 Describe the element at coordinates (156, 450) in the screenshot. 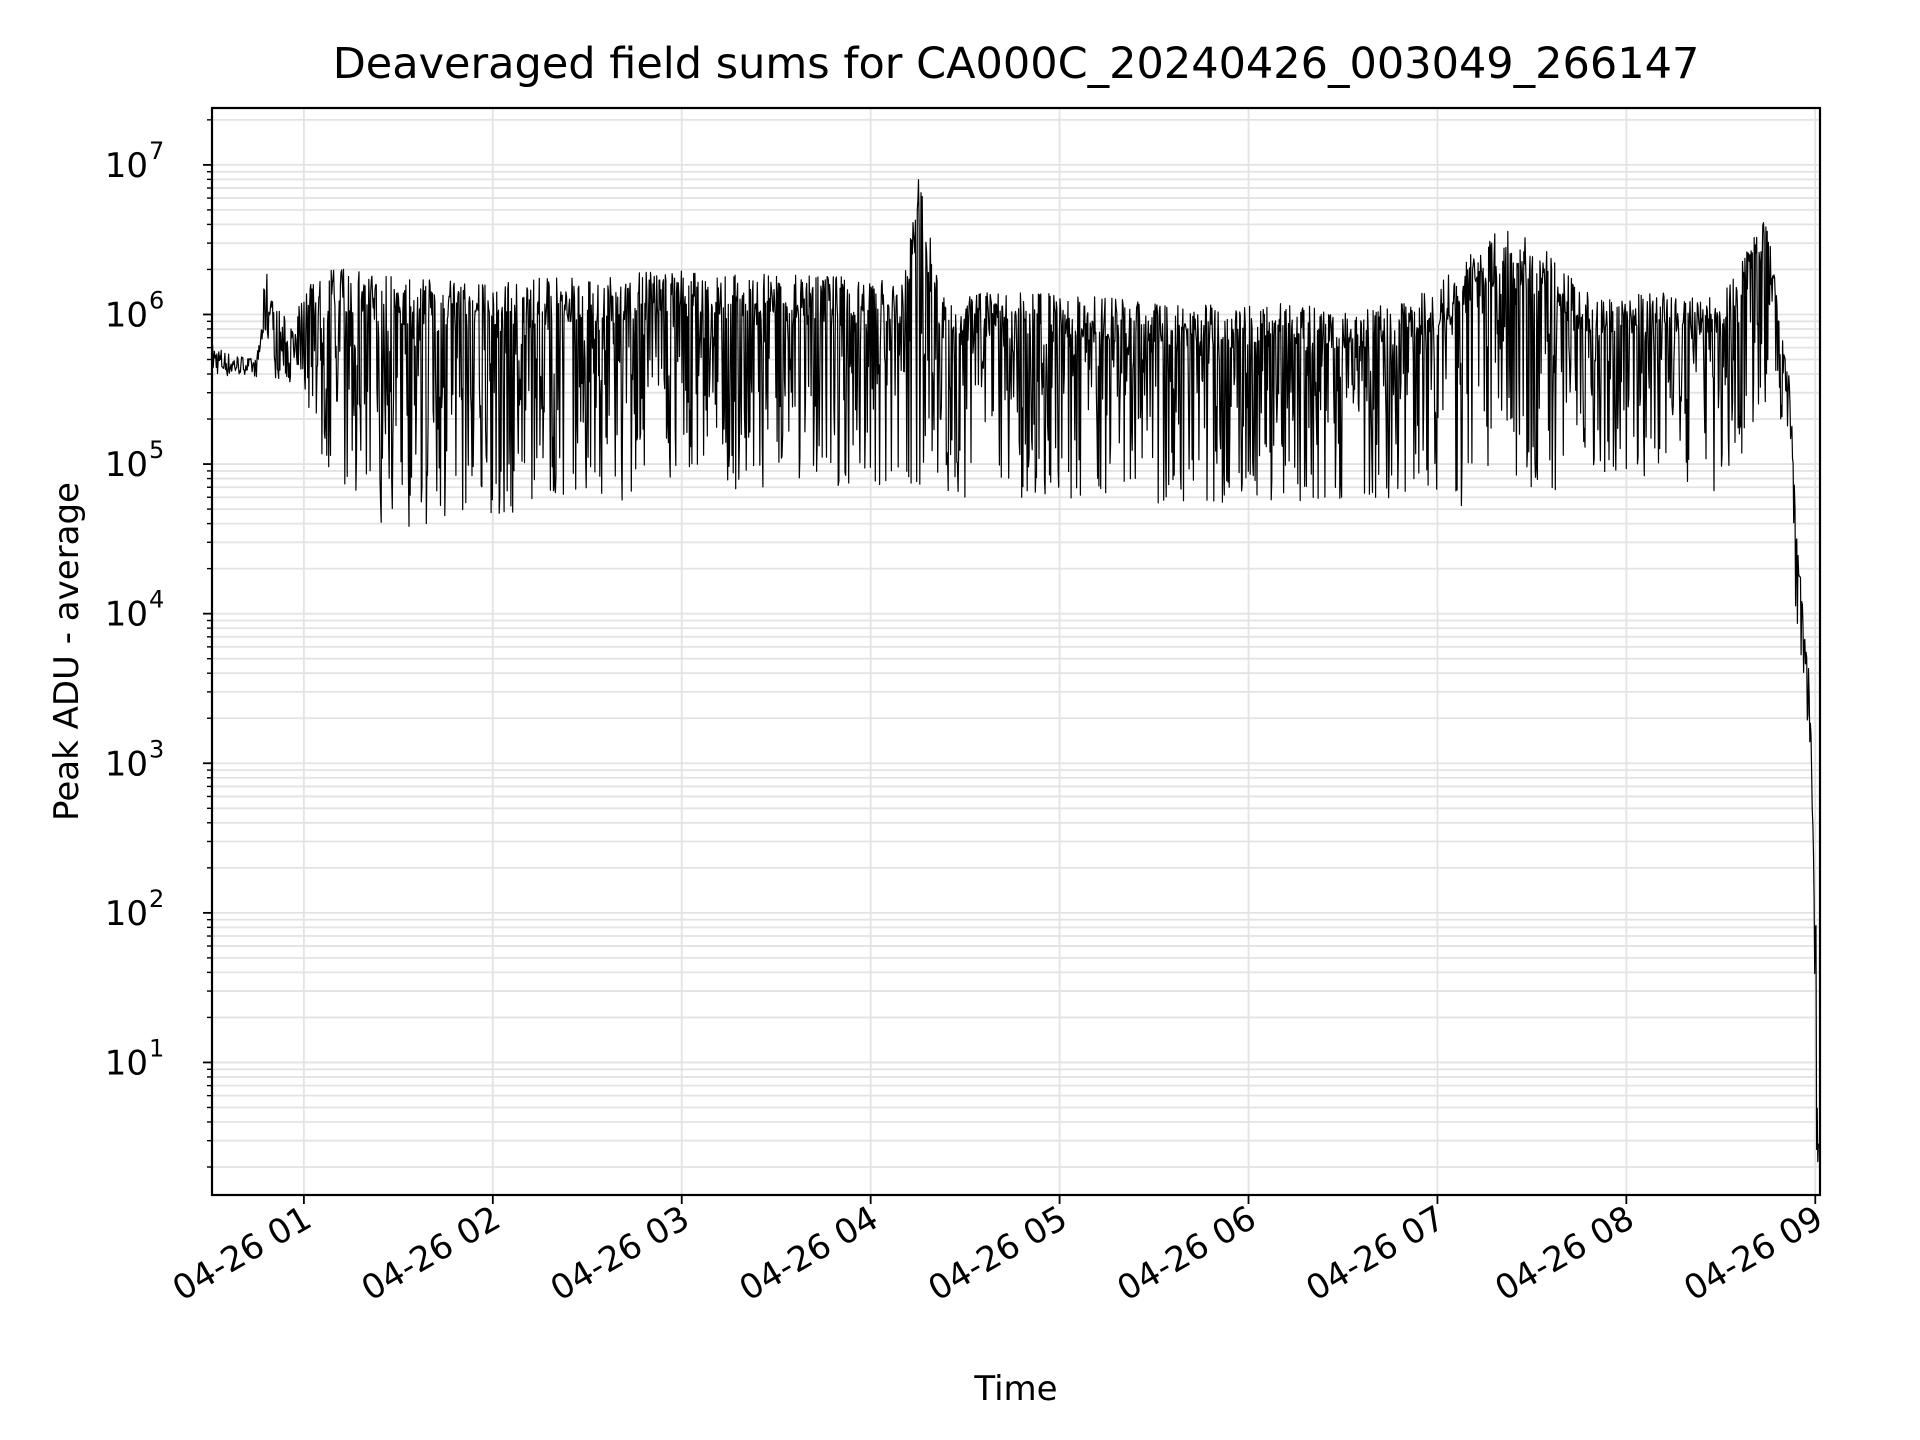

I see `y-tick-exponent: 5` at that location.